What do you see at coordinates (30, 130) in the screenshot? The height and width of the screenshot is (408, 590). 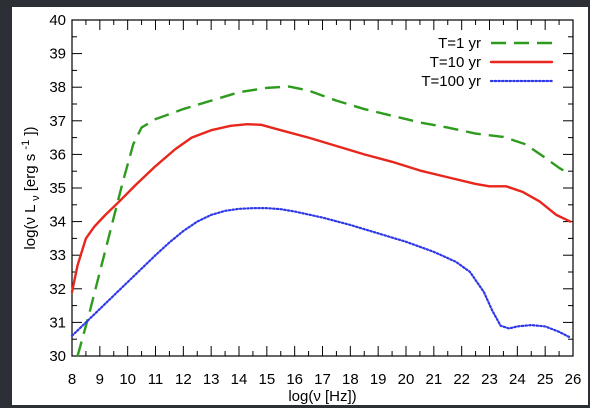 I see `y-axis-title-suffix: ])` at bounding box center [30, 130].